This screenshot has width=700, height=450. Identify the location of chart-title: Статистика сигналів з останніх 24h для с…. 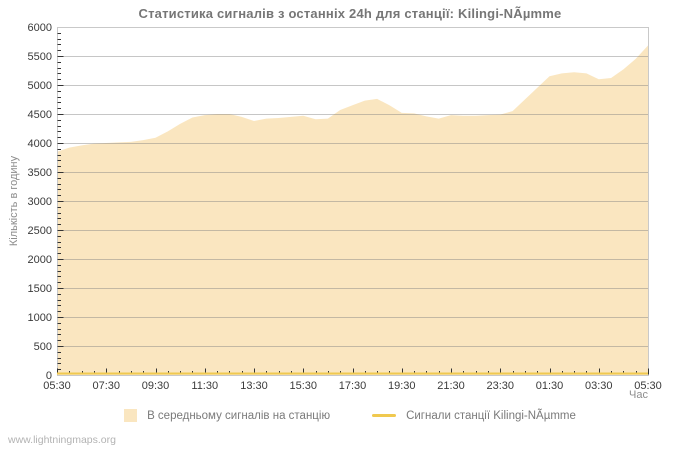
(350, 13).